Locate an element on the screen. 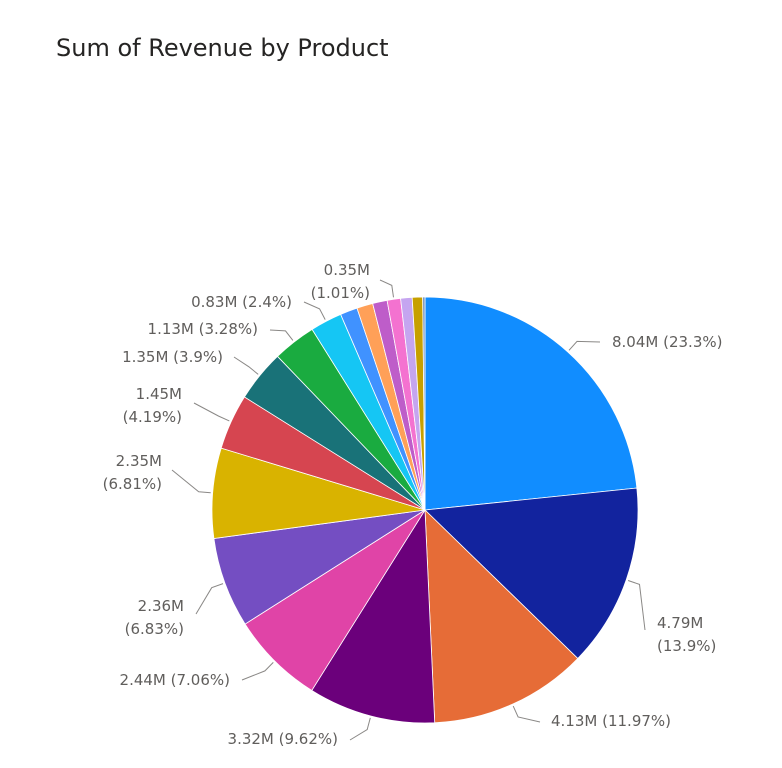 Image resolution: width=782 pixels, height=768 pixels. data-label-11: 0.83M (2.4%) is located at coordinates (241, 302).